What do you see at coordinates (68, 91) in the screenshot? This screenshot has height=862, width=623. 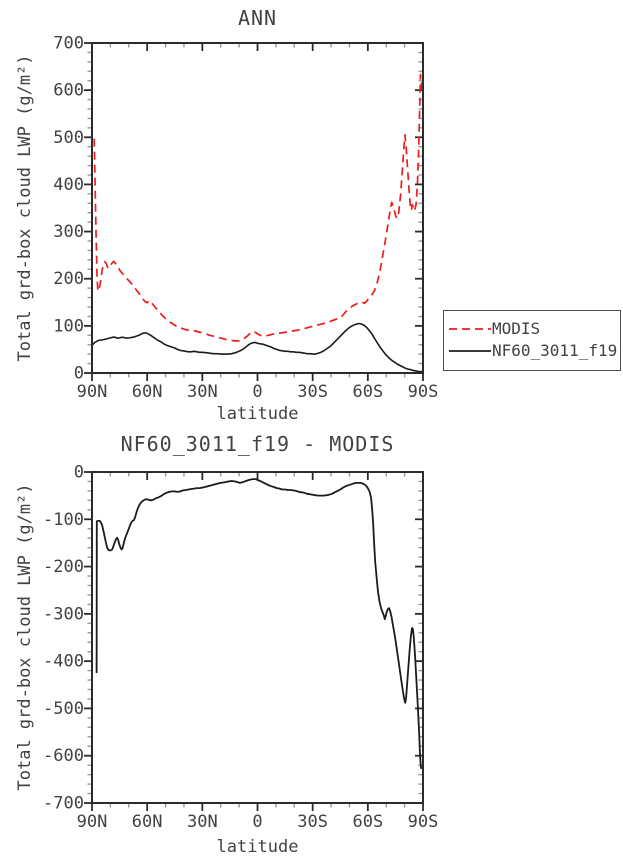 I see `y-tick-label: 600` at bounding box center [68, 91].